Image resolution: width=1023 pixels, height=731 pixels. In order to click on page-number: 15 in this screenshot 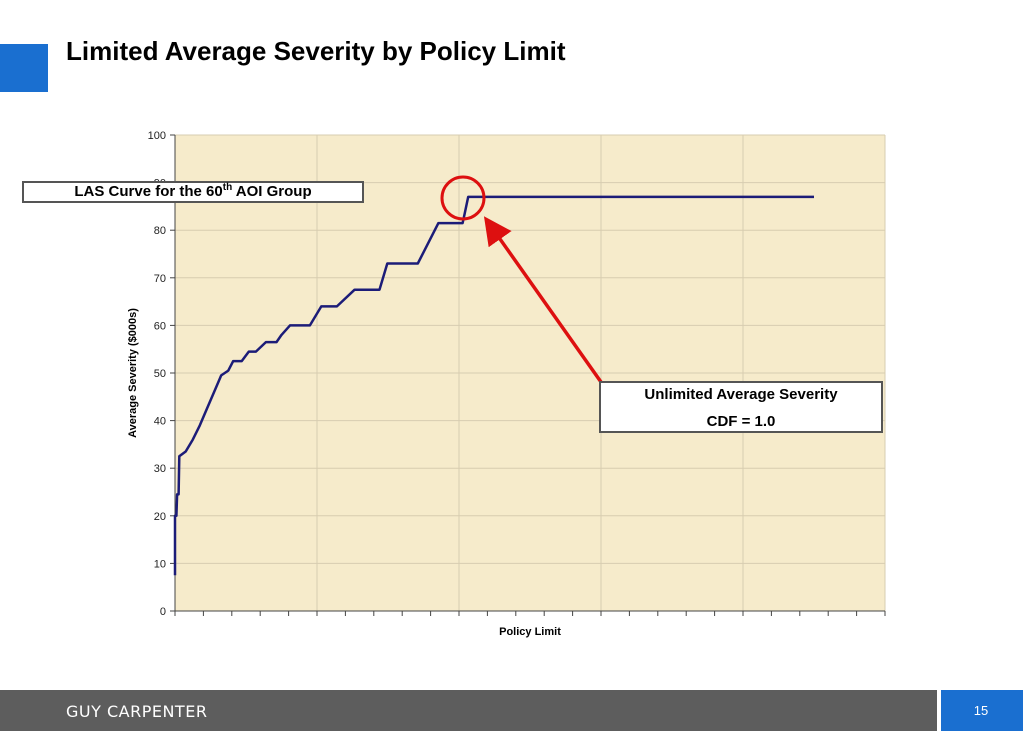, I will do `click(981, 710)`.